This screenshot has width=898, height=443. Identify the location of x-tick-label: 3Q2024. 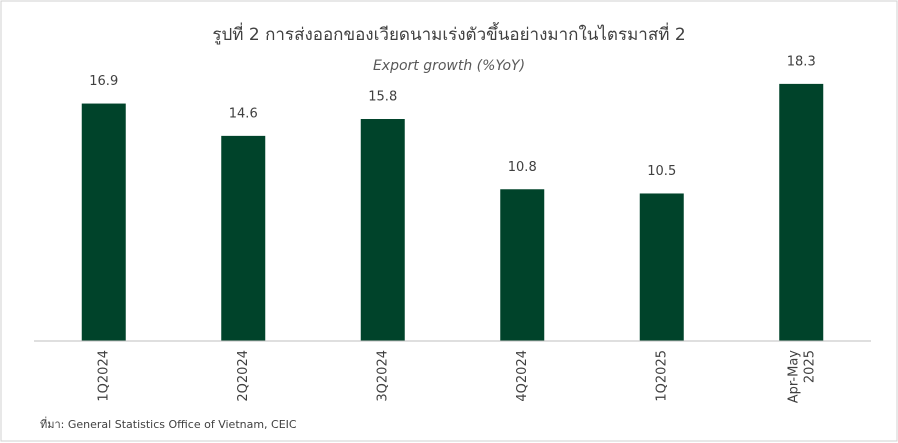
(382, 376).